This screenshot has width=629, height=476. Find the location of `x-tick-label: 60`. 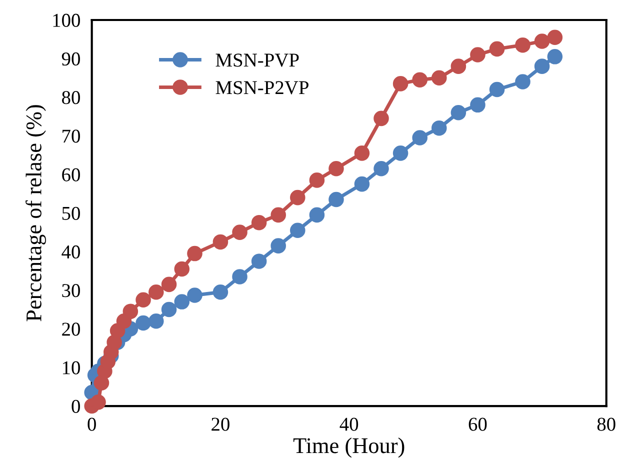

x-tick-label: 60 is located at coordinates (477, 424).